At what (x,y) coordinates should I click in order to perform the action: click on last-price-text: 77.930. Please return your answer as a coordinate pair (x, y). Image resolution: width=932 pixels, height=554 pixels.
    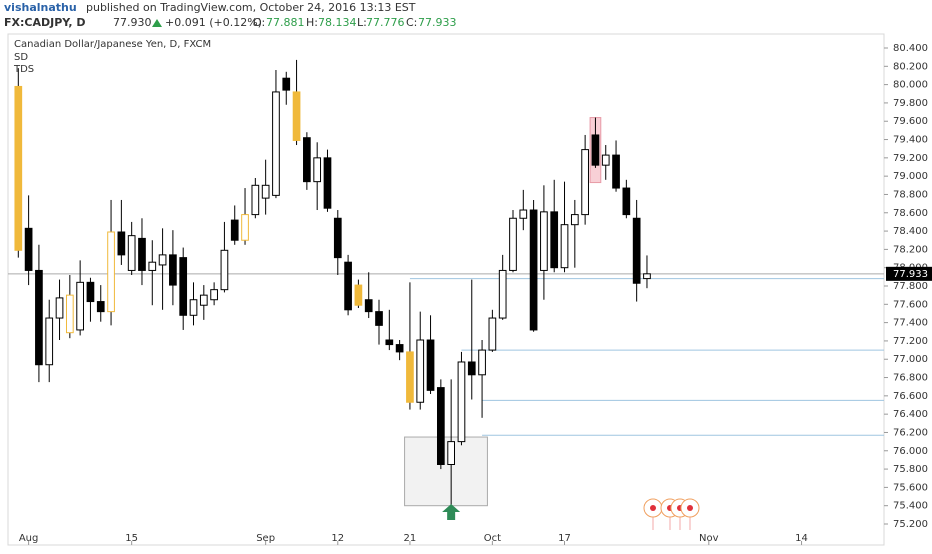
    Looking at the image, I should click on (132, 22).